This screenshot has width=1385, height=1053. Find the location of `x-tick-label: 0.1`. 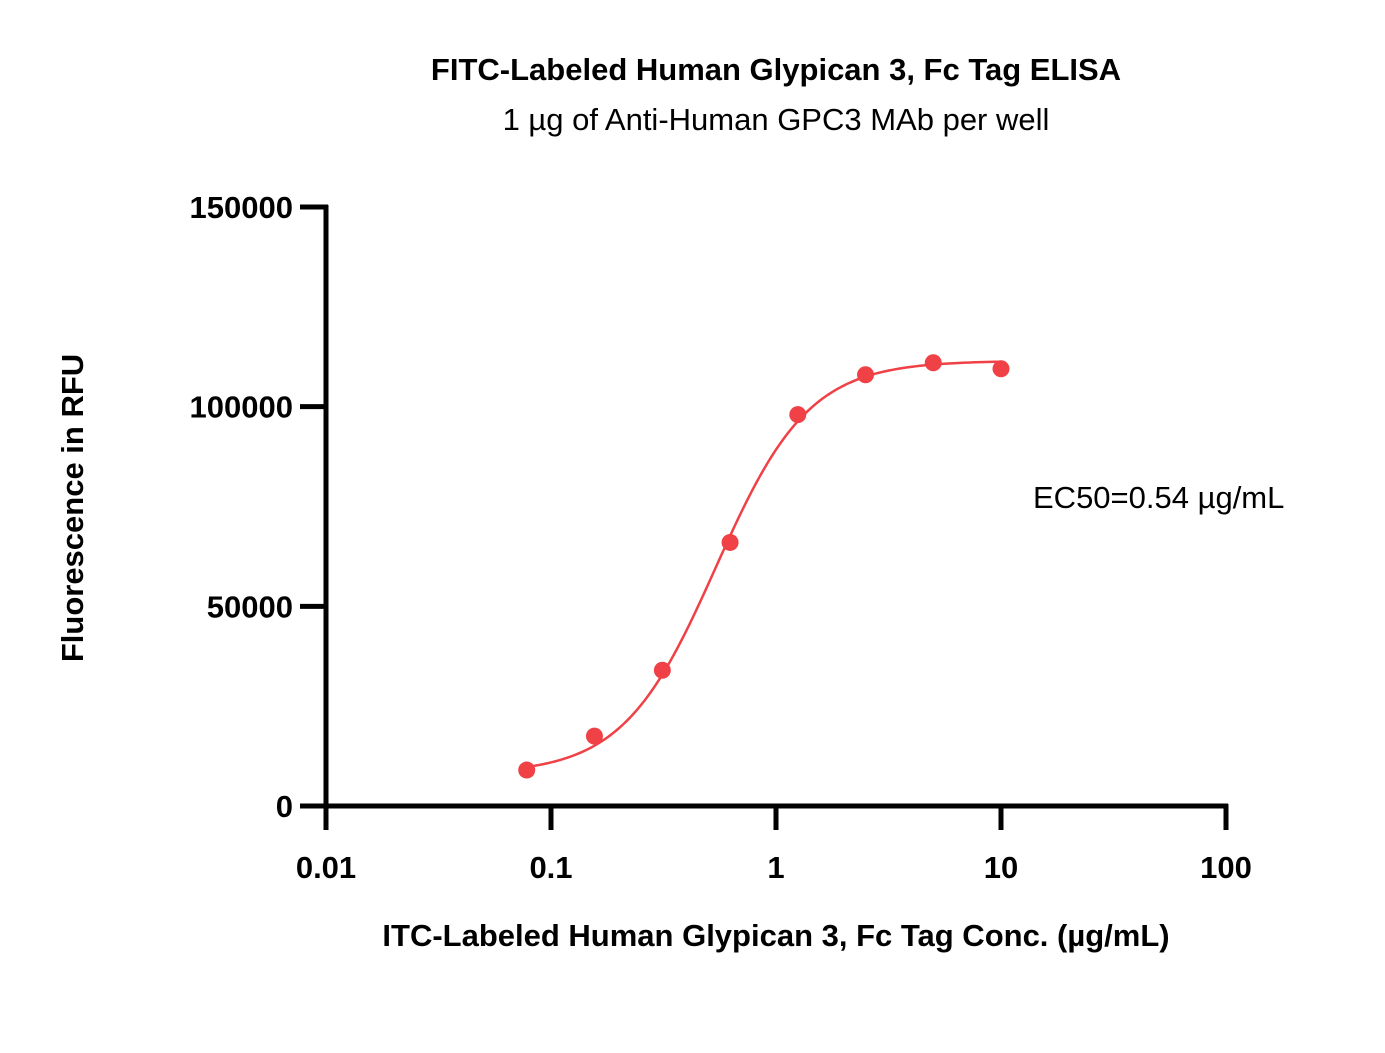

x-tick-label: 0.1 is located at coordinates (550, 867).